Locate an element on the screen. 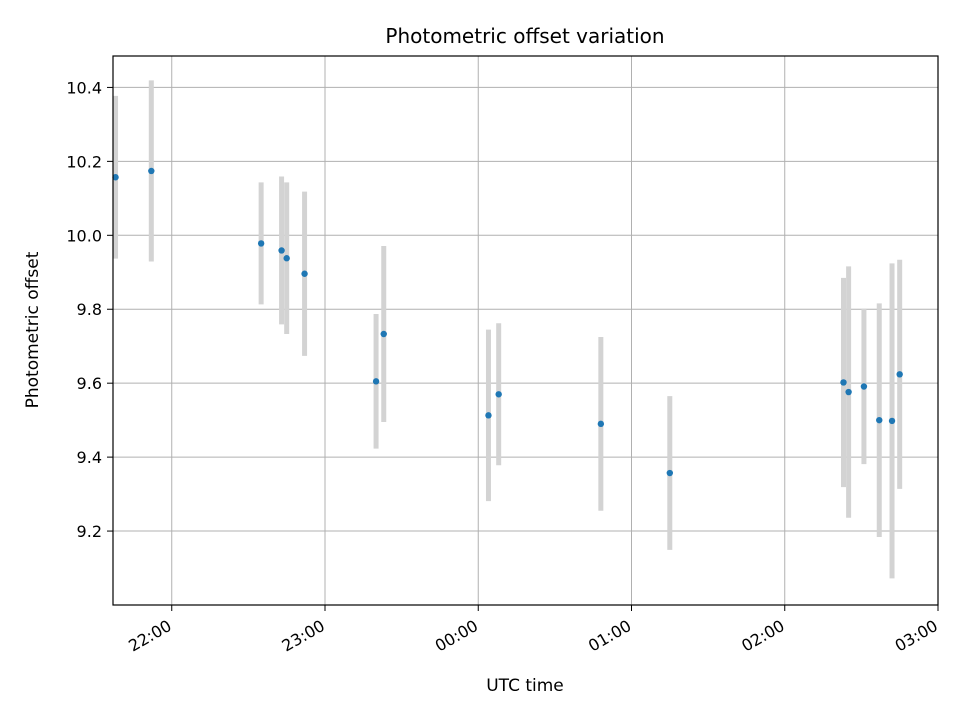 The width and height of the screenshot is (960, 720). y-tick-label: 10.0 is located at coordinates (84, 235).